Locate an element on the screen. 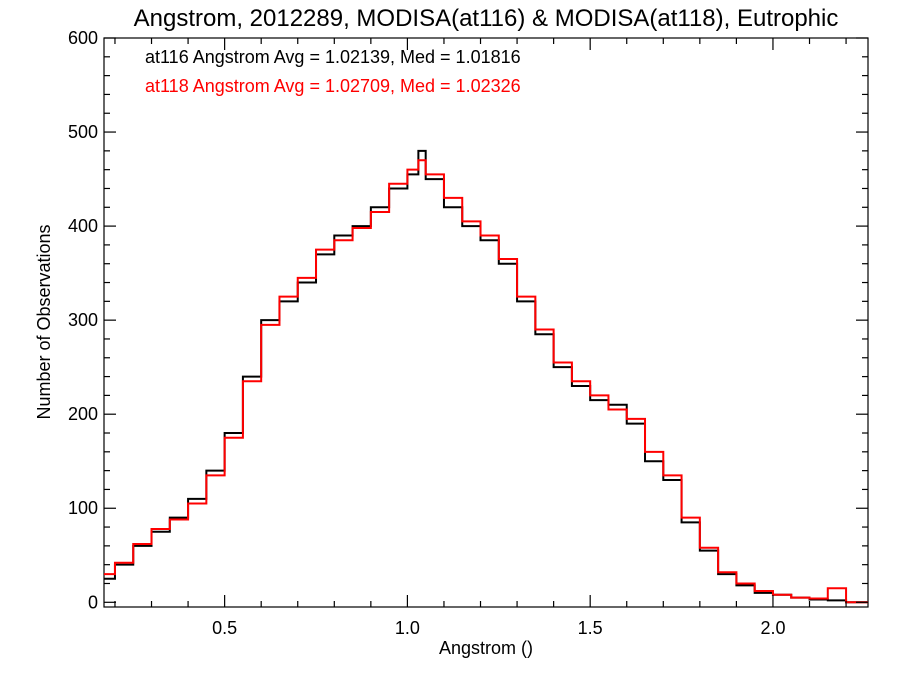 Image resolution: width=900 pixels, height=675 pixels. x-tick-label: 1.0 is located at coordinates (407, 628).